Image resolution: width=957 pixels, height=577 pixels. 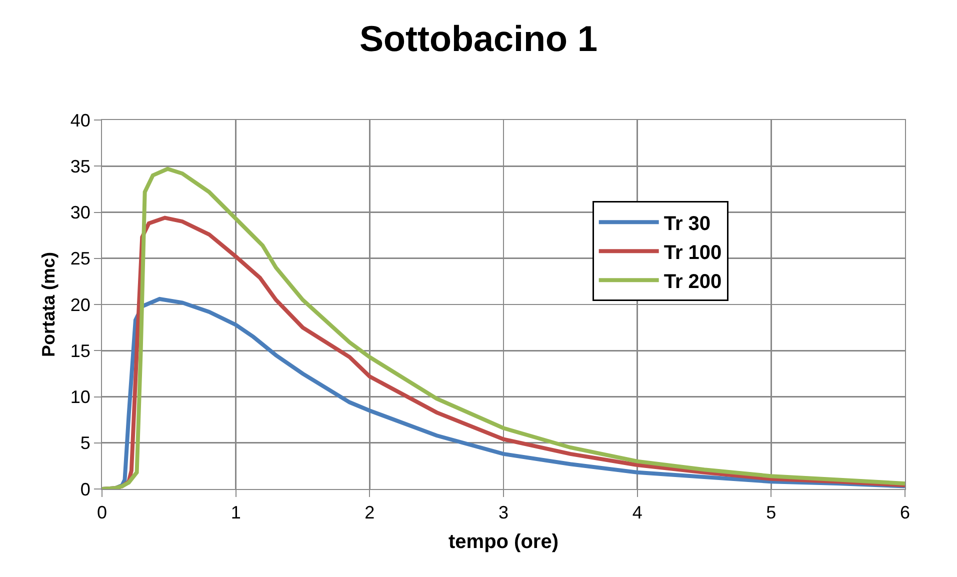 I want to click on y-tick-label: 30, so click(x=80, y=212).